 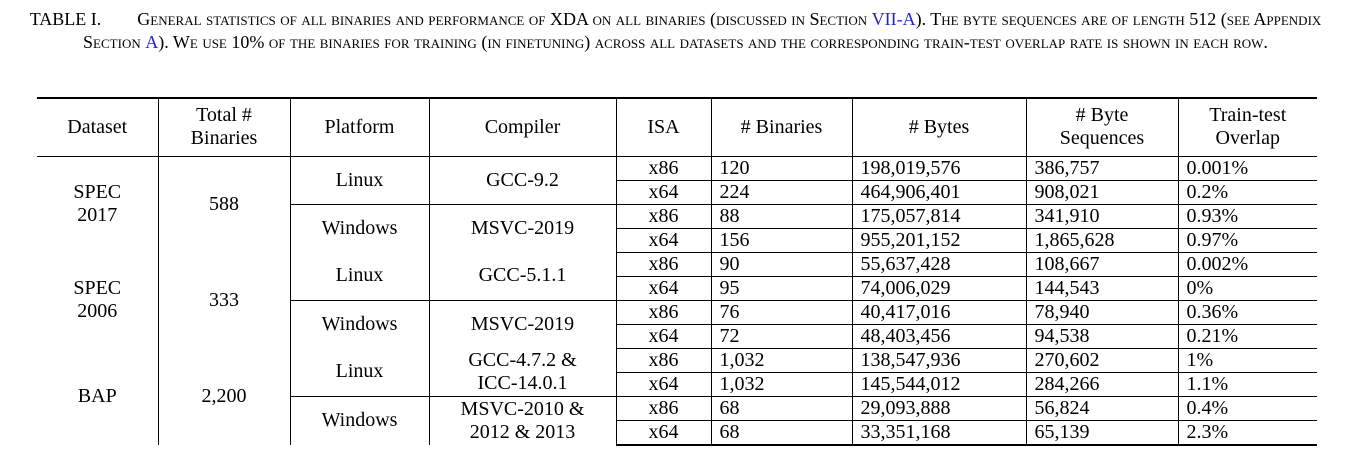 I want to click on header-isa: ISA, so click(x=664, y=127).